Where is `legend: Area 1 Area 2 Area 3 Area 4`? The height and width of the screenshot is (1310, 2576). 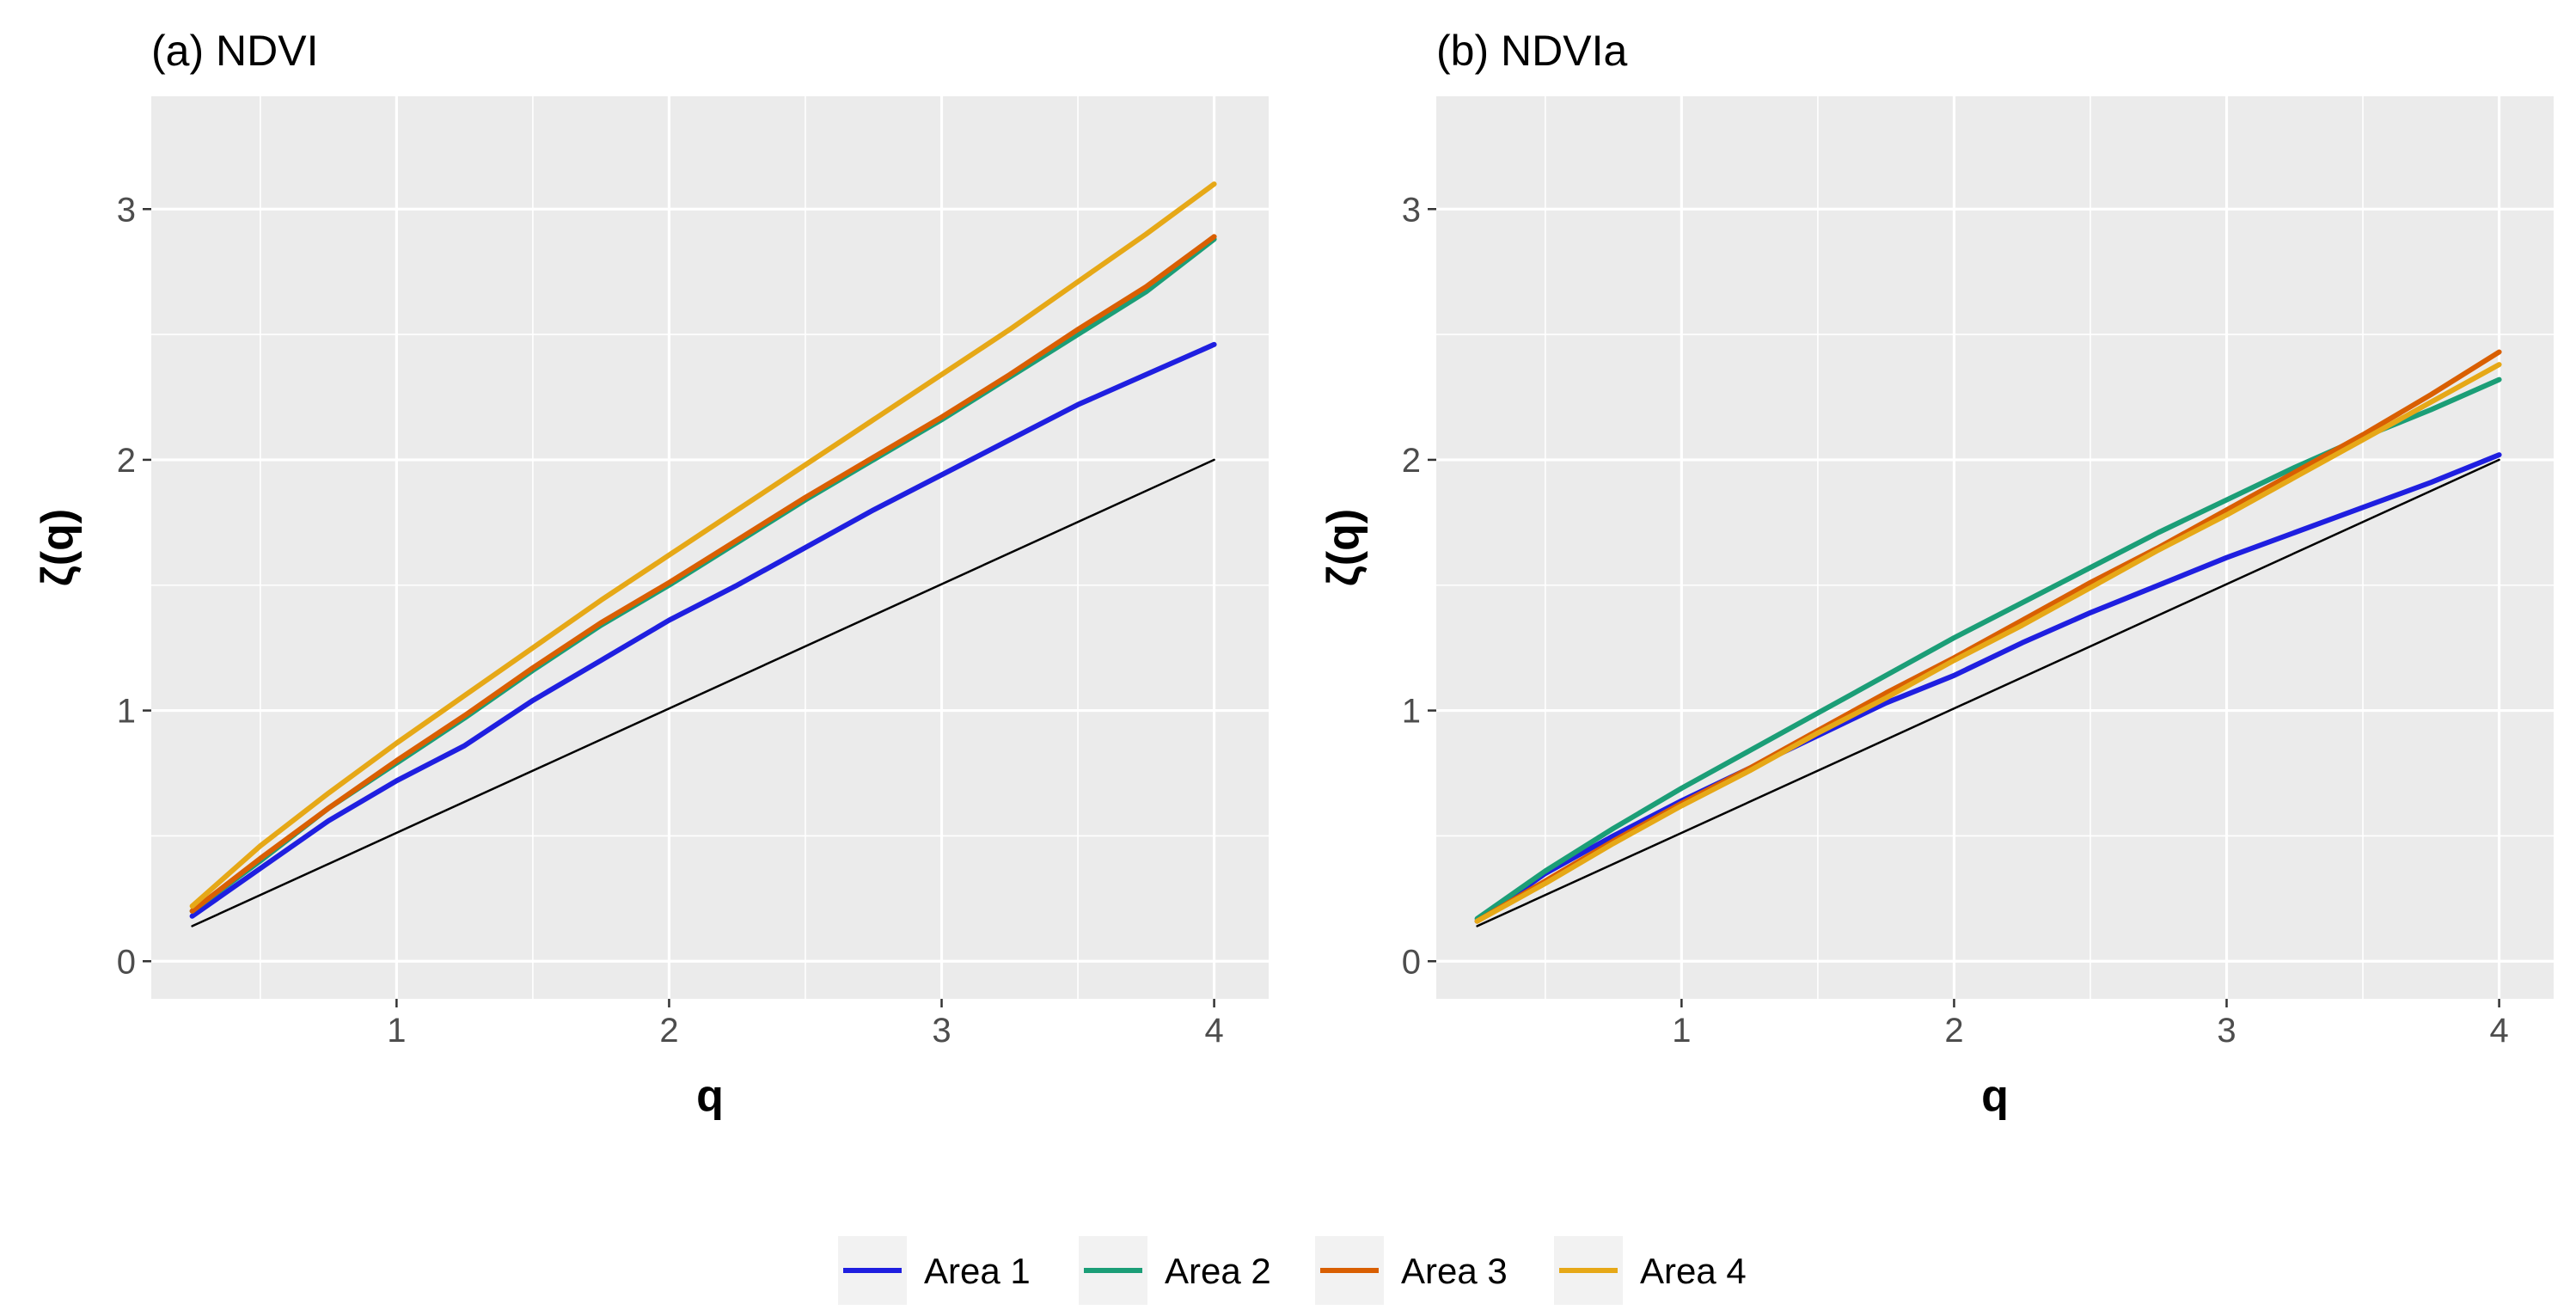
legend: Area 1 Area 2 Area 3 Area 4 is located at coordinates (1292, 1270).